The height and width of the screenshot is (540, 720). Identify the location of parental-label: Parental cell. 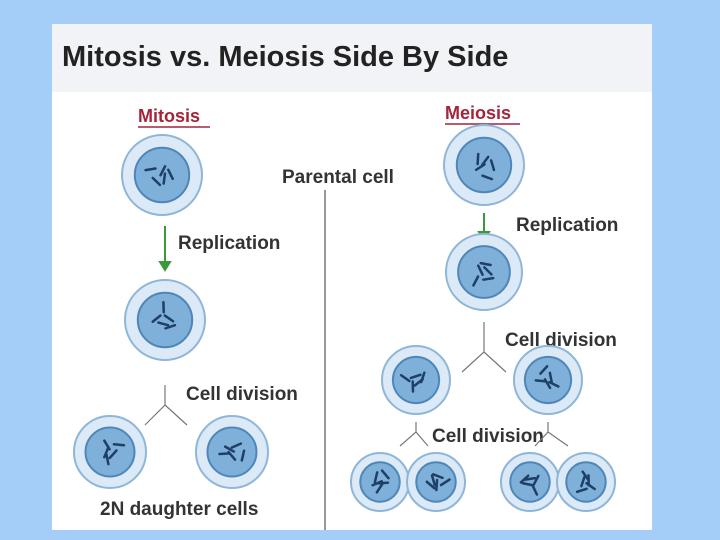
(338, 177).